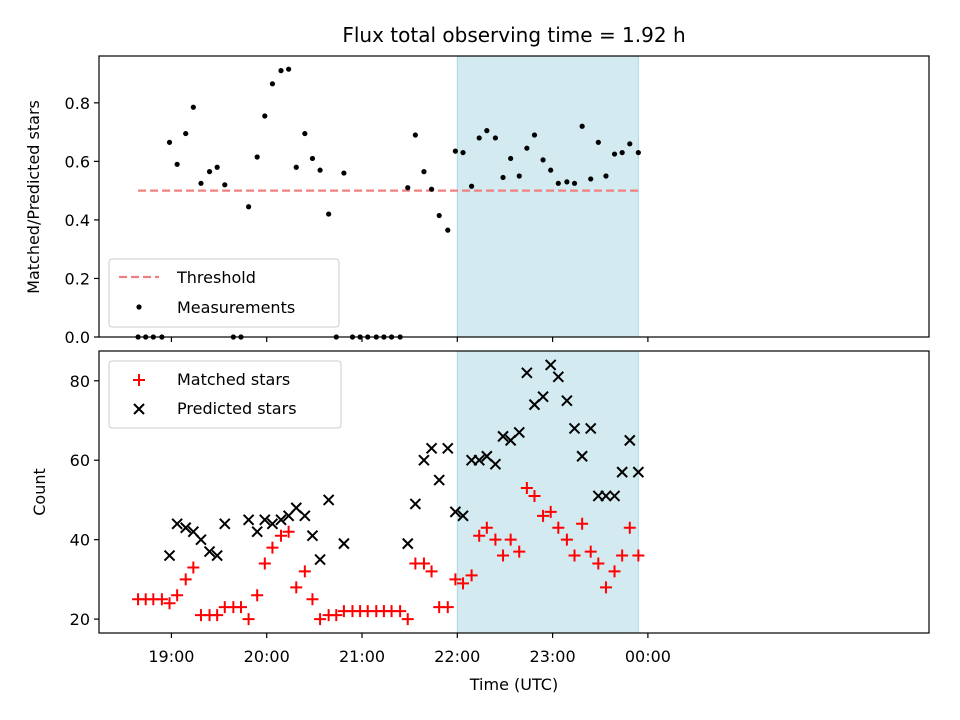 The height and width of the screenshot is (720, 960). What do you see at coordinates (233, 379) in the screenshot?
I see `legend-matched-label: Matched stars` at bounding box center [233, 379].